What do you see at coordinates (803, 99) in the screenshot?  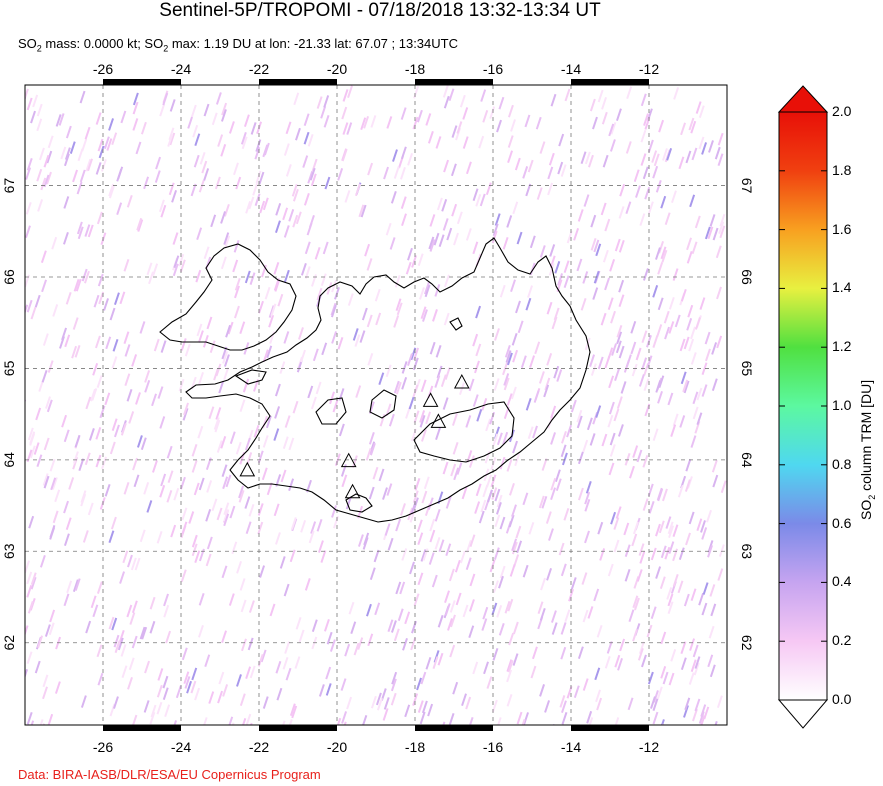 I see `colorbar-max-arrow` at bounding box center [803, 99].